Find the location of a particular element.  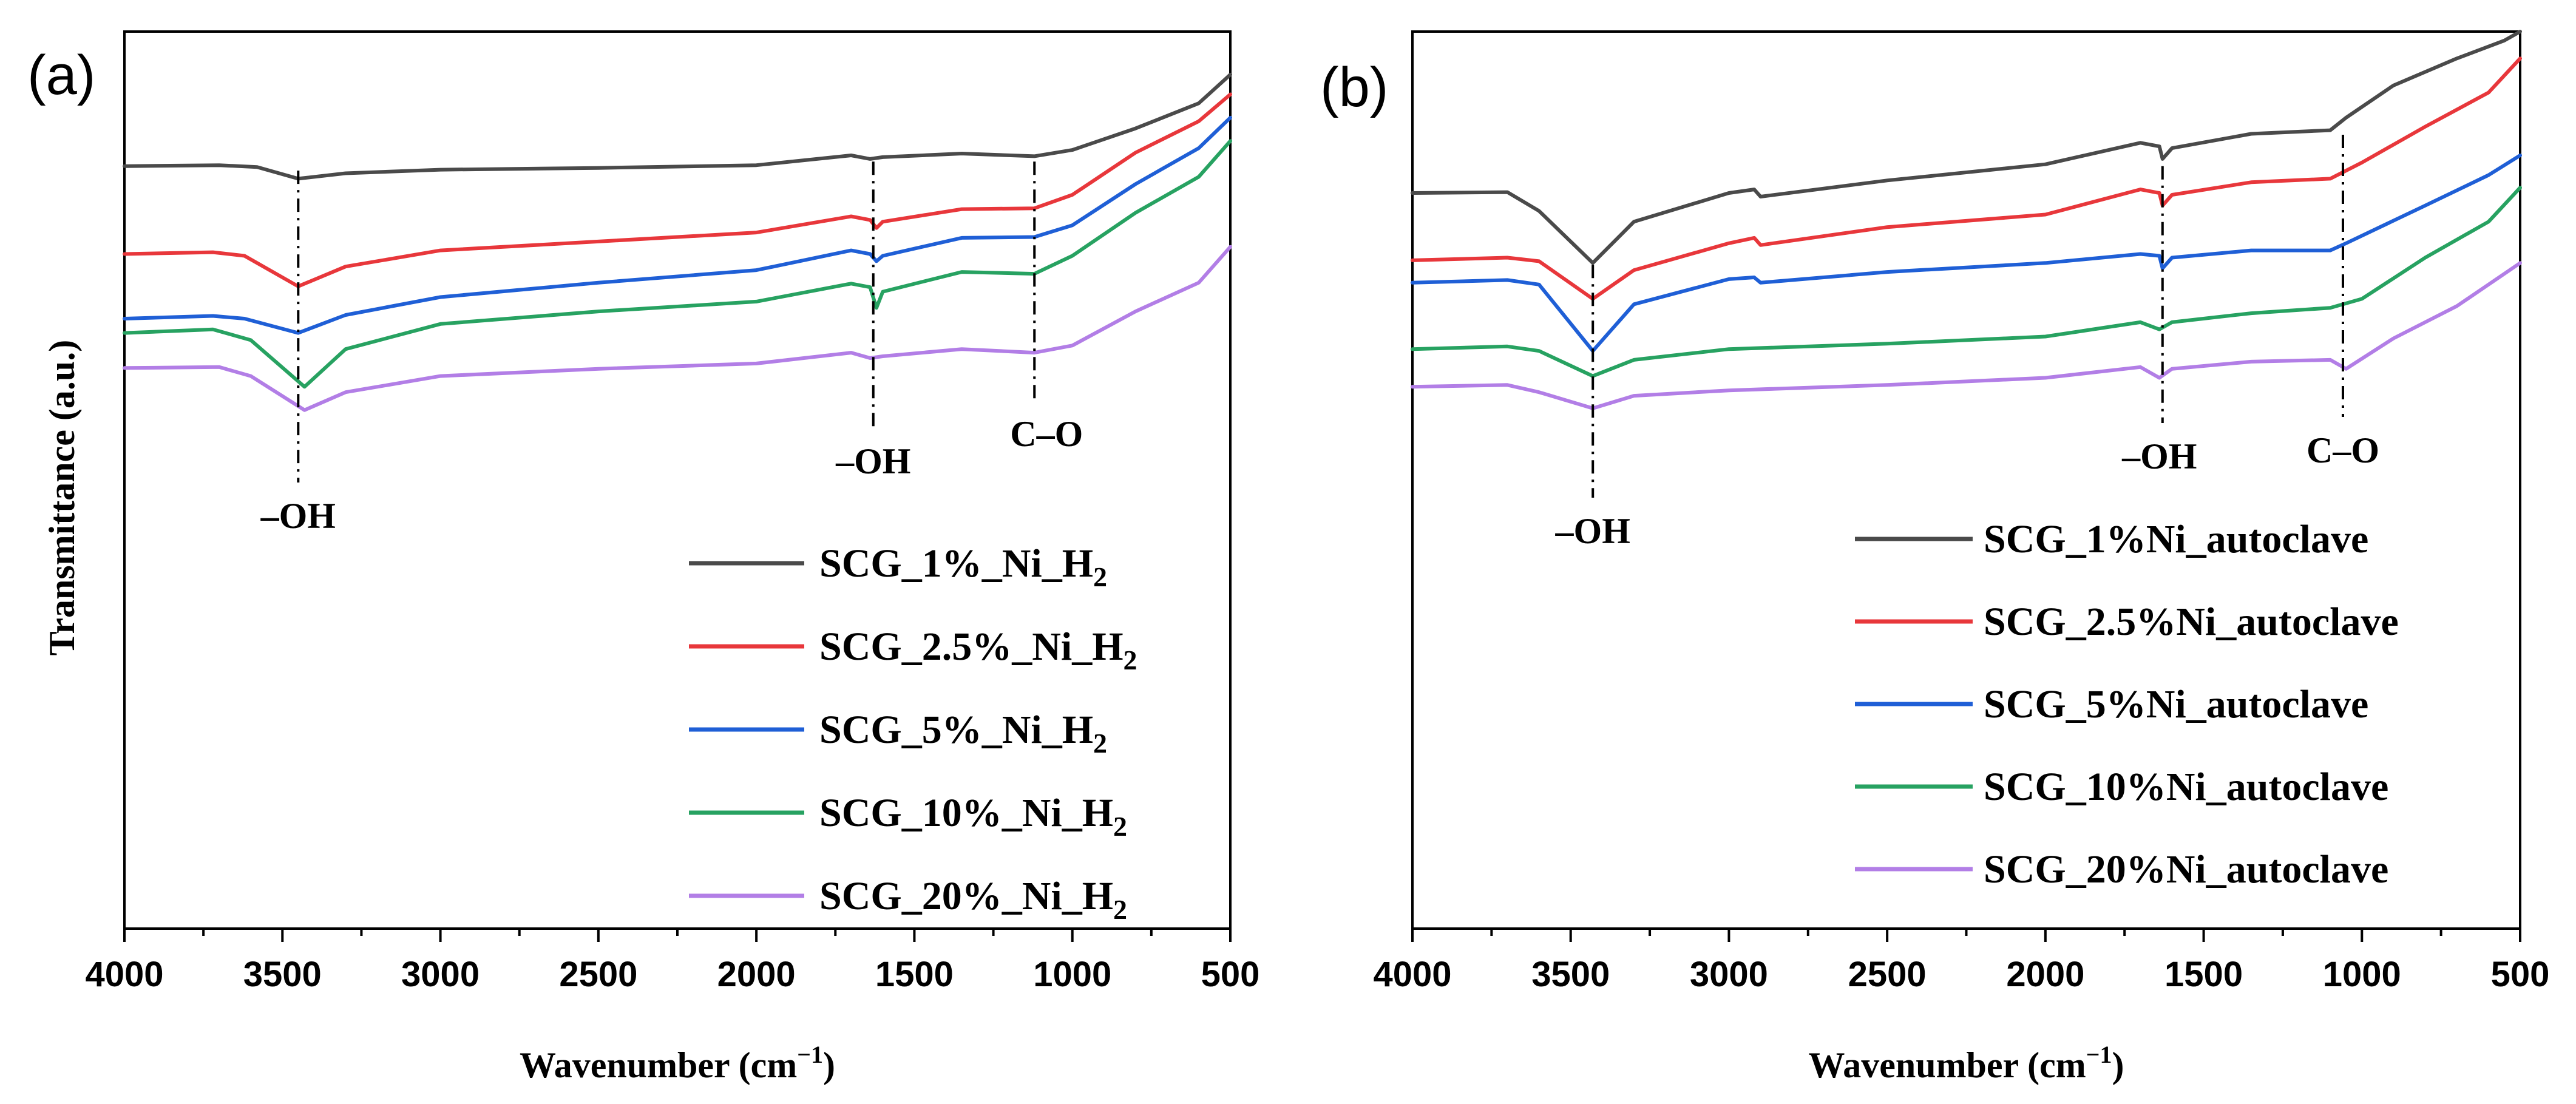

legend-label-main: SCG_2.5%_Ni_H is located at coordinates (972, 647).